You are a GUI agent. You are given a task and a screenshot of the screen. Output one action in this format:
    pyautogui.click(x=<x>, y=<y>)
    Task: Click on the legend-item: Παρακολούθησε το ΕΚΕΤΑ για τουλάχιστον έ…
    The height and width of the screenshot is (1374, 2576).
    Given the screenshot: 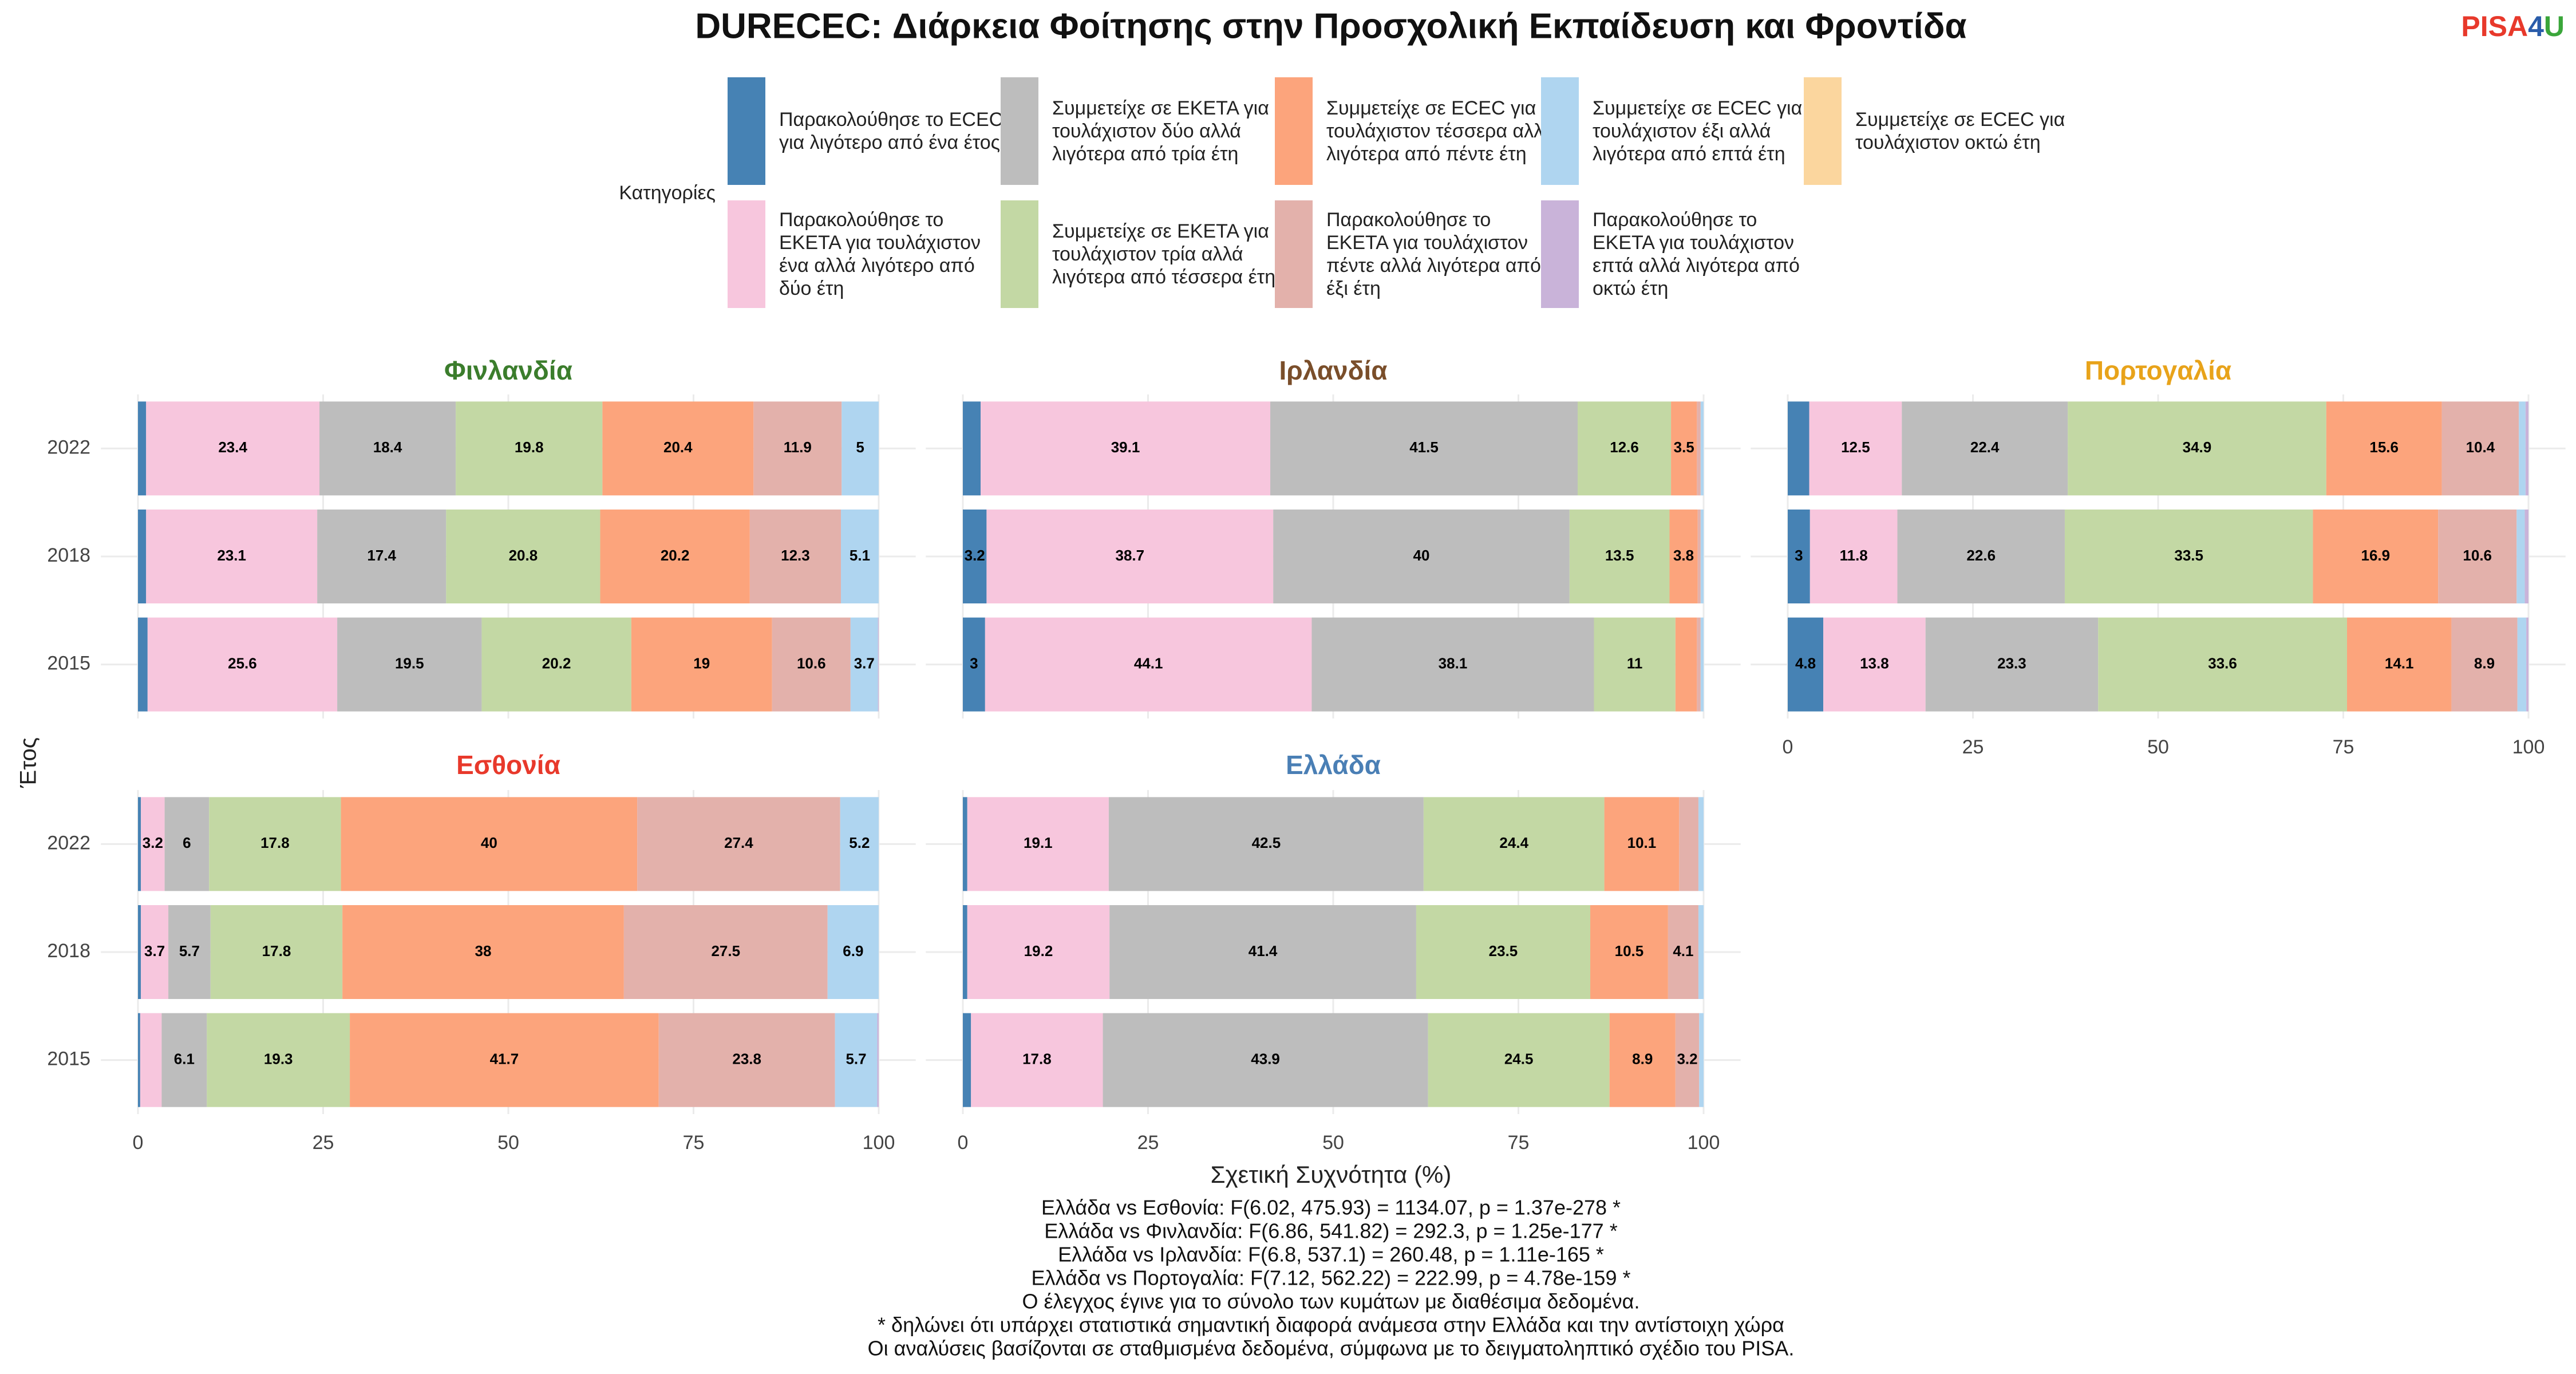 What is the action you would take?
    pyautogui.click(x=868, y=254)
    